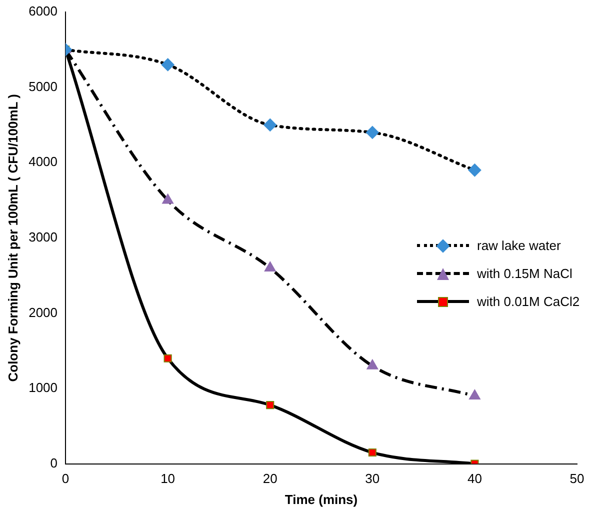 The height and width of the screenshot is (510, 597). I want to click on y-tick-label: 5000, so click(43, 86).